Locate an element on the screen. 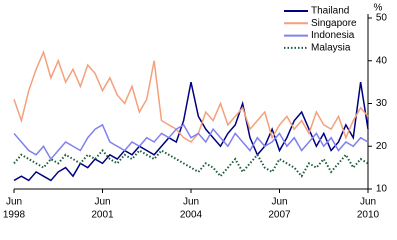  y-tick-label: 20 is located at coordinates (382, 146).